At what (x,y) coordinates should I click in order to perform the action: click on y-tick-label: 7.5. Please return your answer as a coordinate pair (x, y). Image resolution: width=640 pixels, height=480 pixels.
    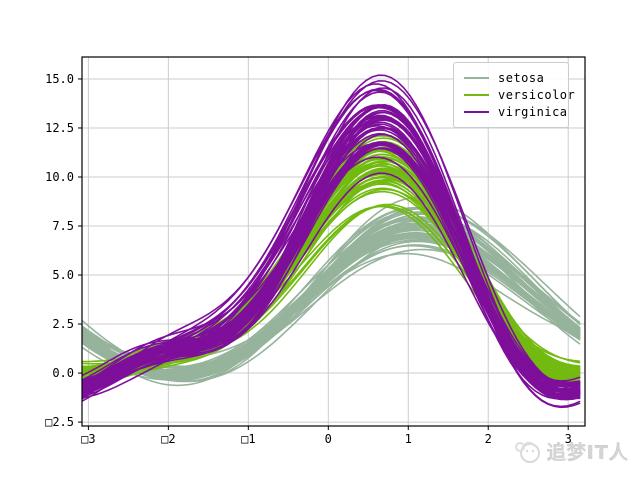
    Looking at the image, I should click on (63, 226).